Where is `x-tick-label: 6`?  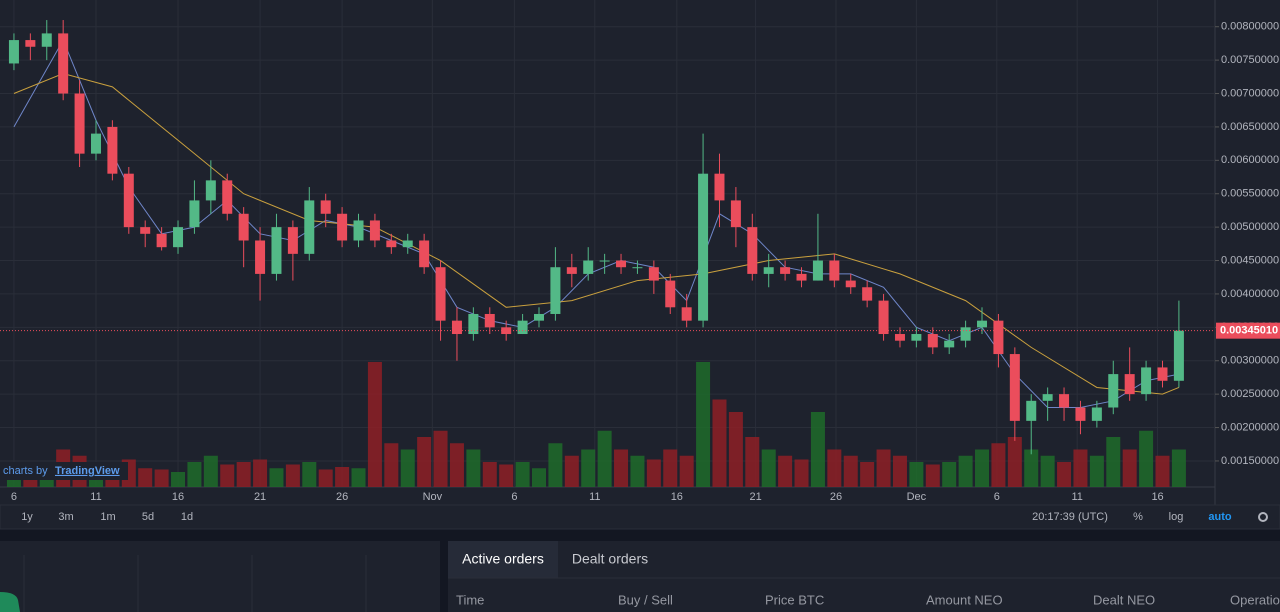 x-tick-label: 6 is located at coordinates (14, 497).